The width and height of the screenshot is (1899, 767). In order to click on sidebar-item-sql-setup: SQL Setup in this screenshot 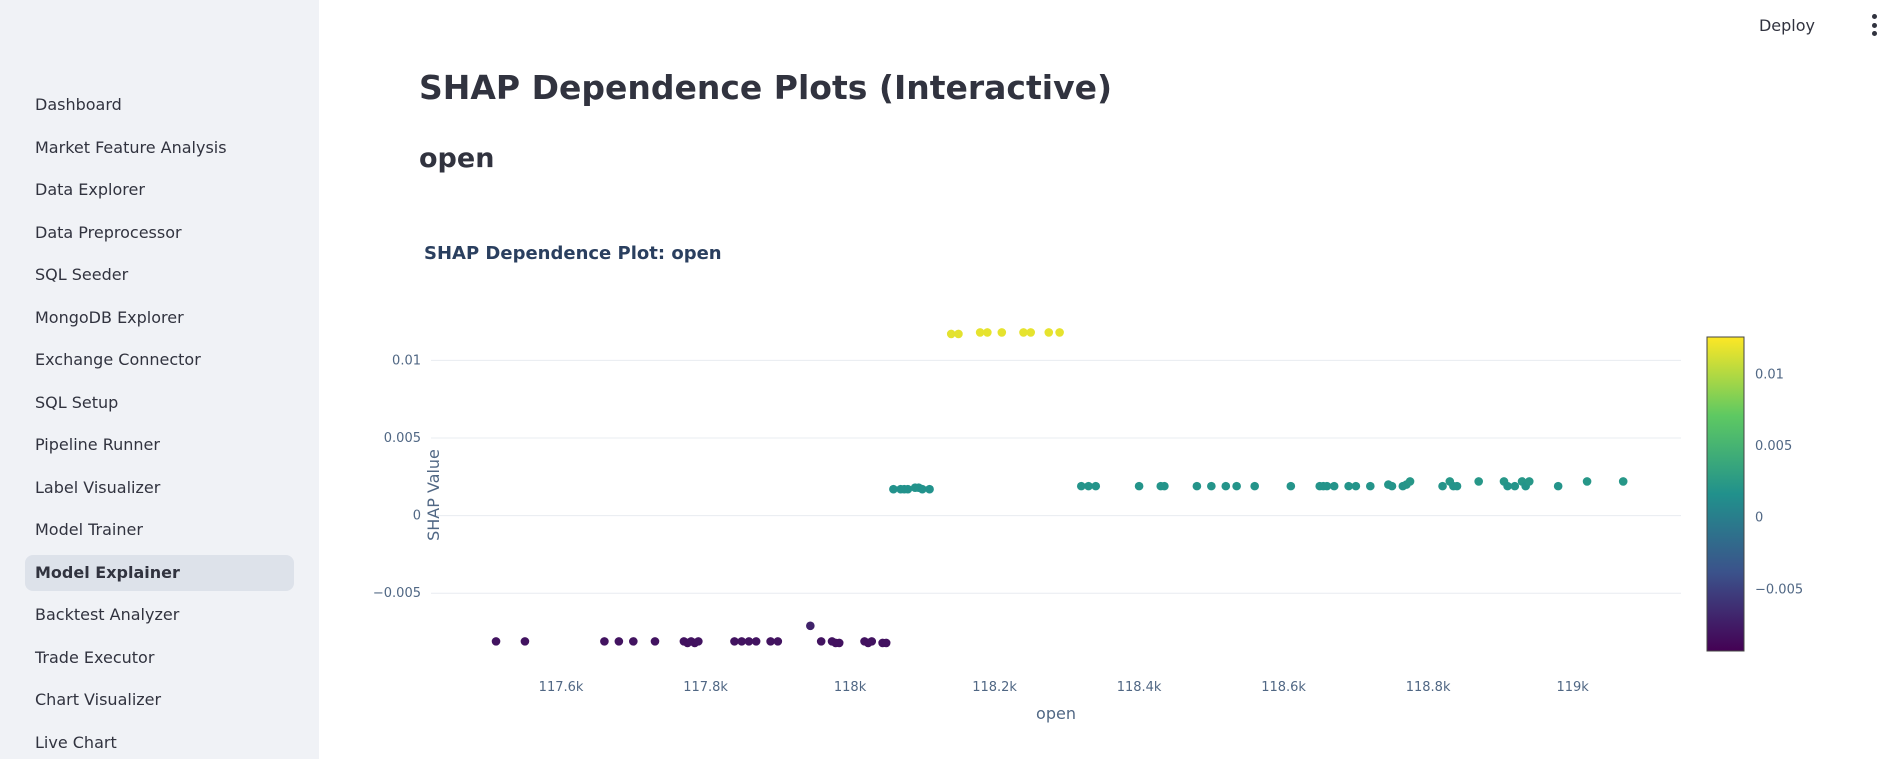, I will do `click(77, 402)`.